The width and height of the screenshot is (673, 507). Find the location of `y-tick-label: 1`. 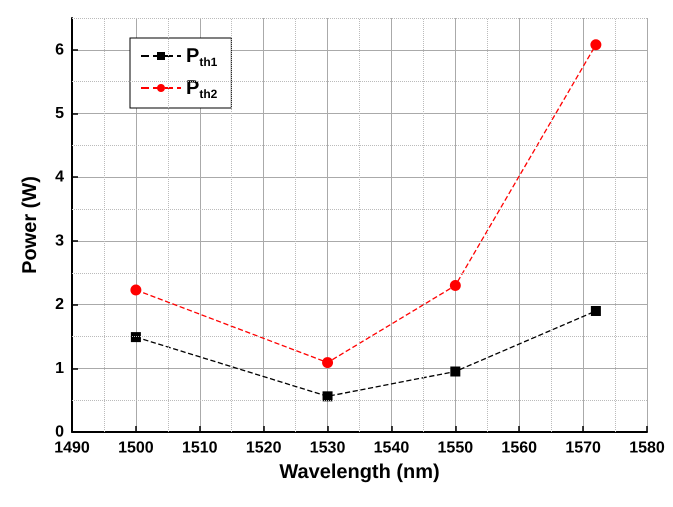

y-tick-label: 1 is located at coordinates (59, 368).